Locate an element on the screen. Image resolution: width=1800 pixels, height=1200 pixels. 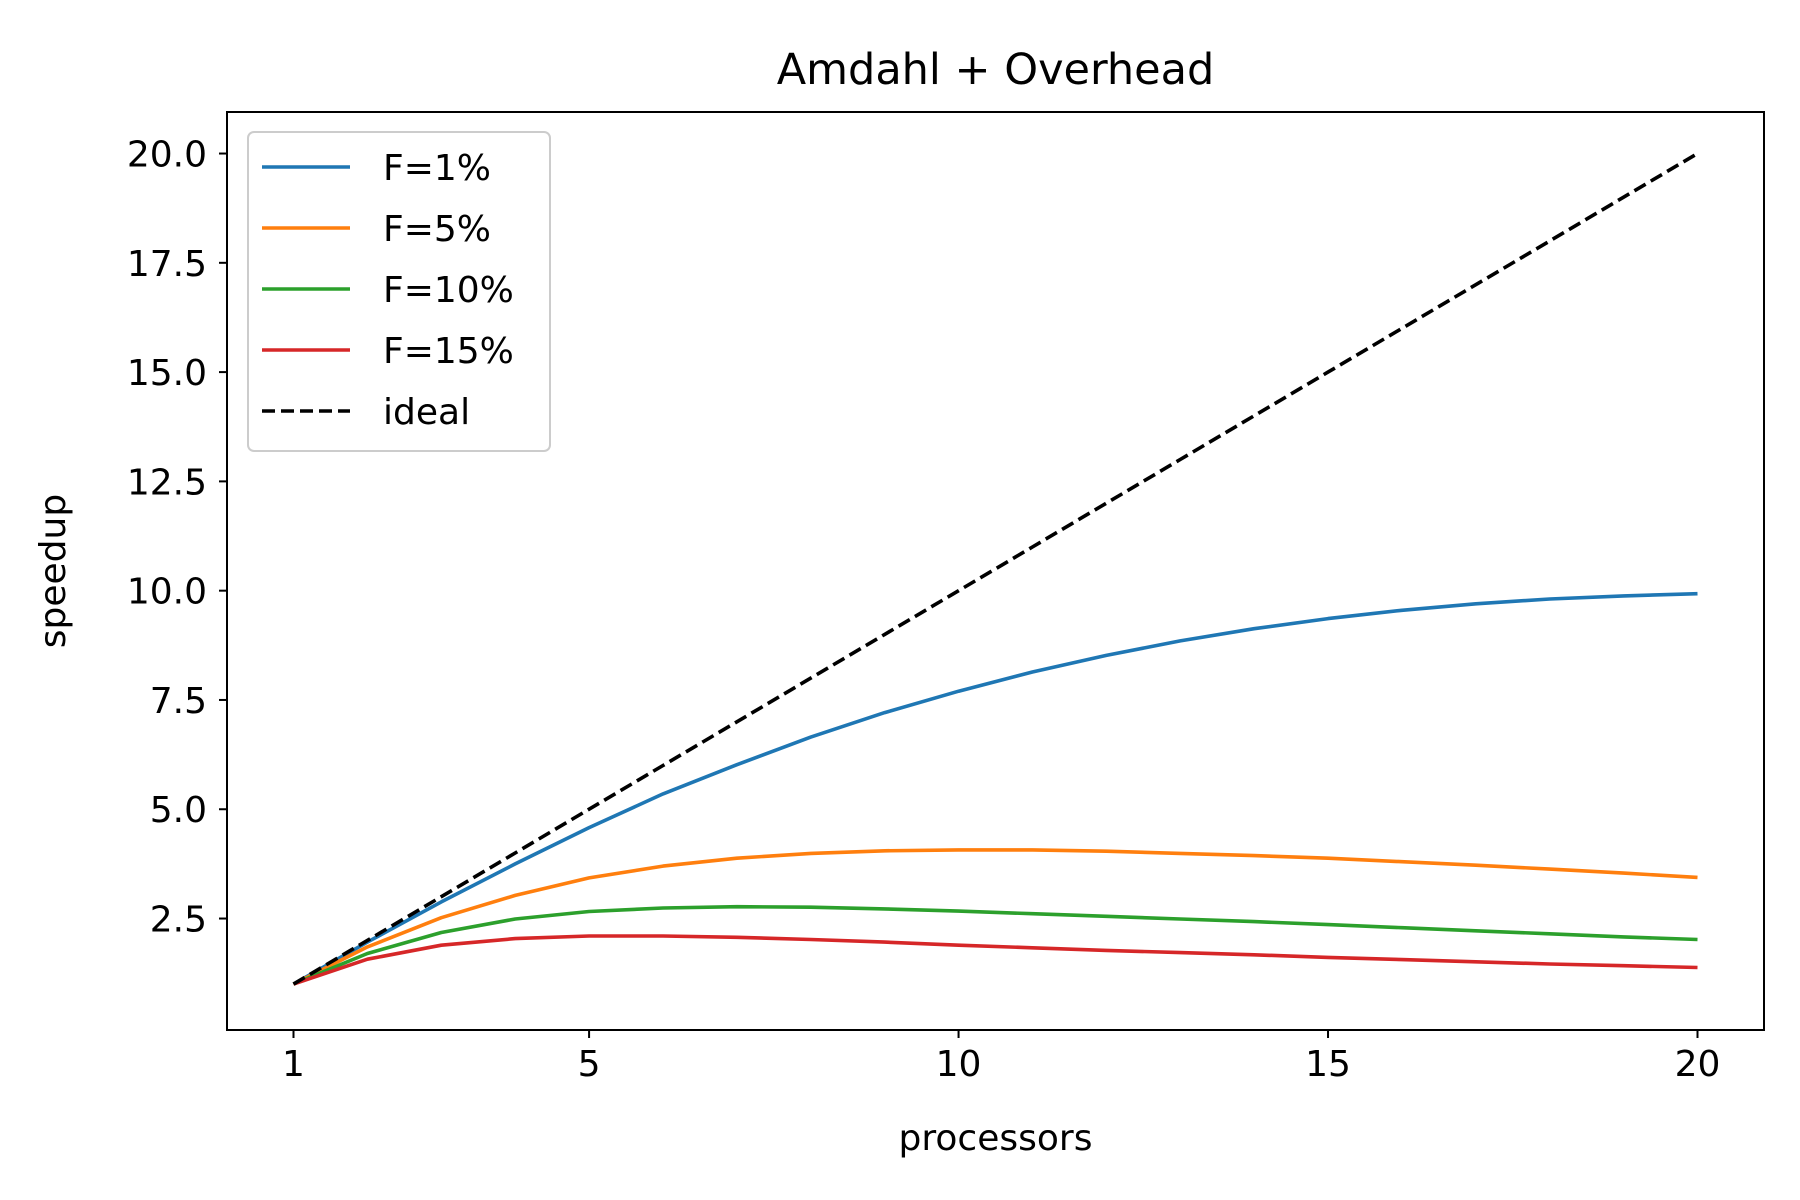
y-tick-label: 10.0 is located at coordinates (167, 592).